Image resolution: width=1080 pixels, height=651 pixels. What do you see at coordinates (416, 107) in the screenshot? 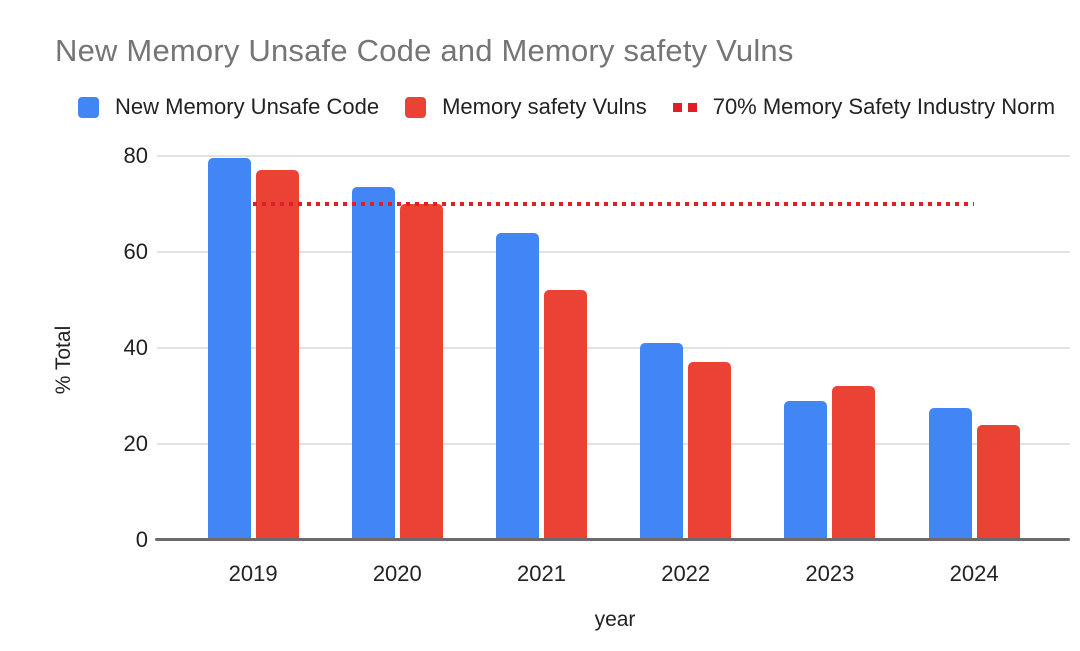
I see `red-square-swatch-icon` at bounding box center [416, 107].